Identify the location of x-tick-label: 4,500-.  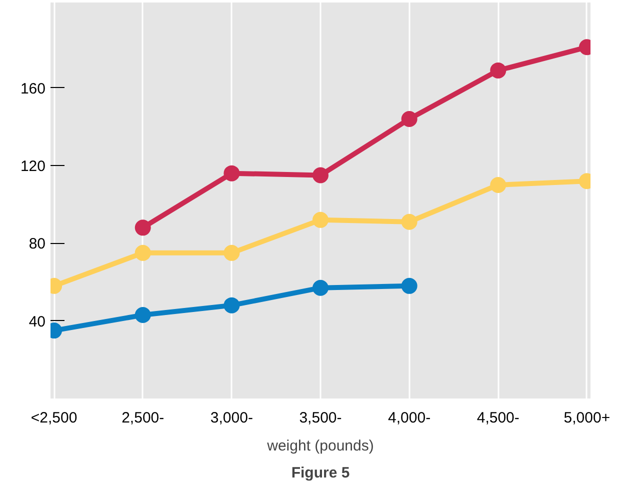
(498, 418).